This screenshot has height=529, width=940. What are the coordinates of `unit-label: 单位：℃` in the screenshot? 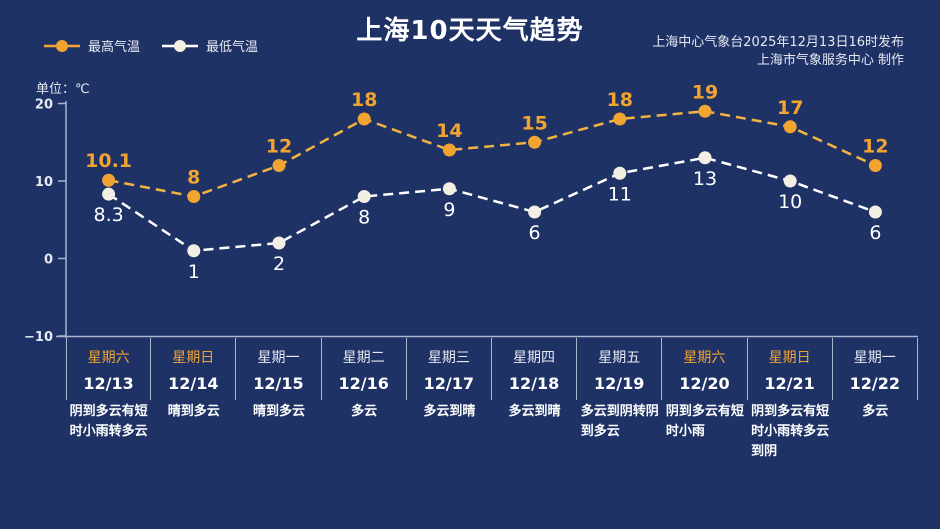 It's located at (63, 89).